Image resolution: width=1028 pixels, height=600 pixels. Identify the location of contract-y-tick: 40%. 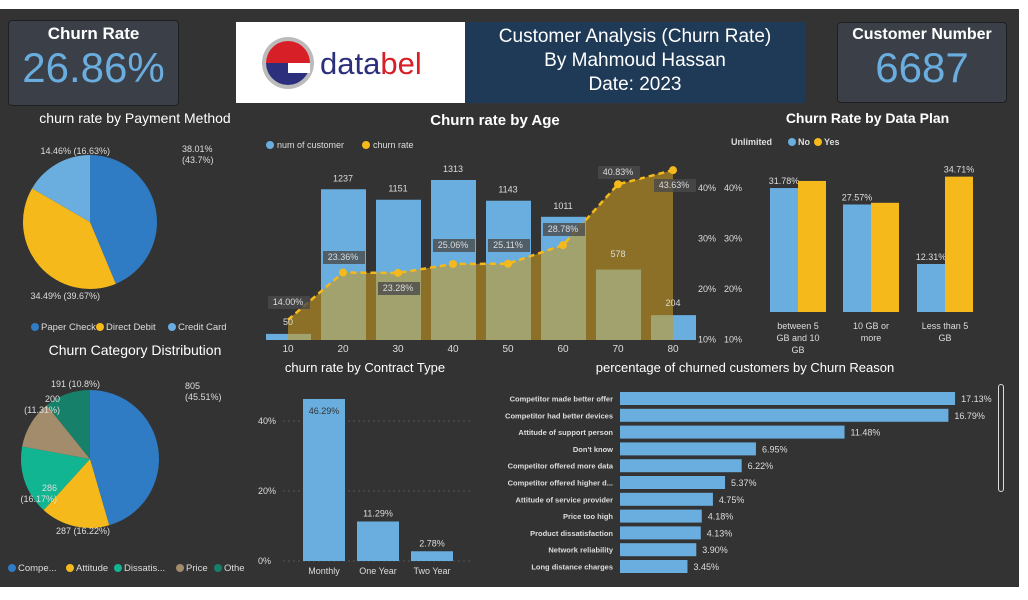
(267, 421).